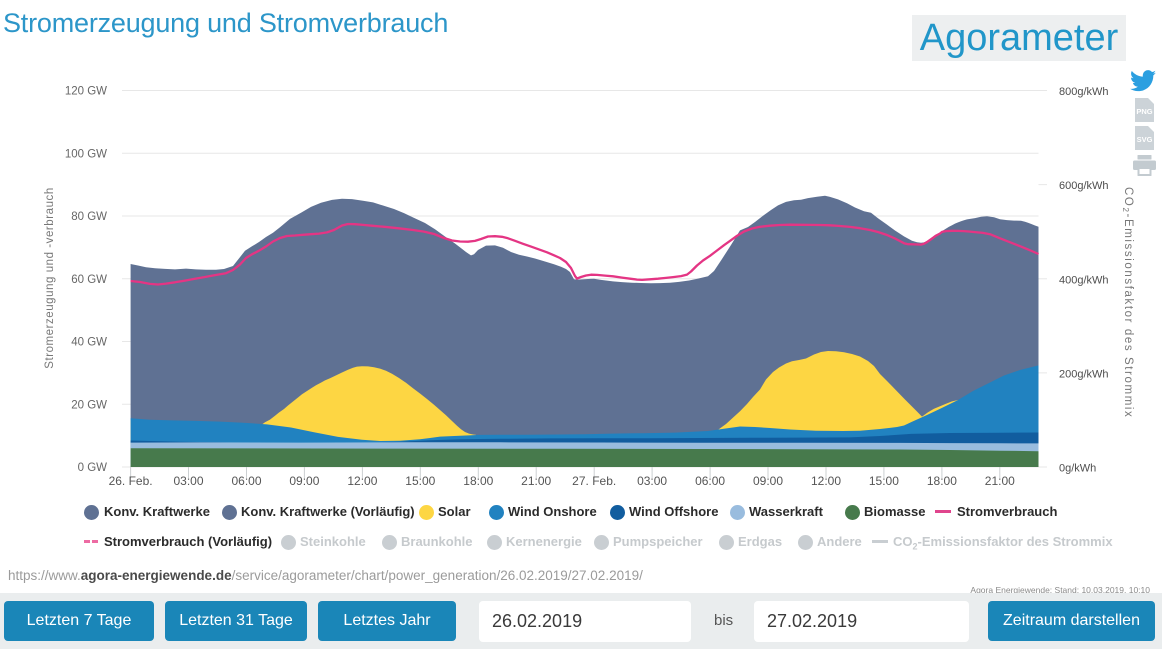  What do you see at coordinates (1077, 469) in the screenshot?
I see `svg-text: 0g/kWh` at bounding box center [1077, 469].